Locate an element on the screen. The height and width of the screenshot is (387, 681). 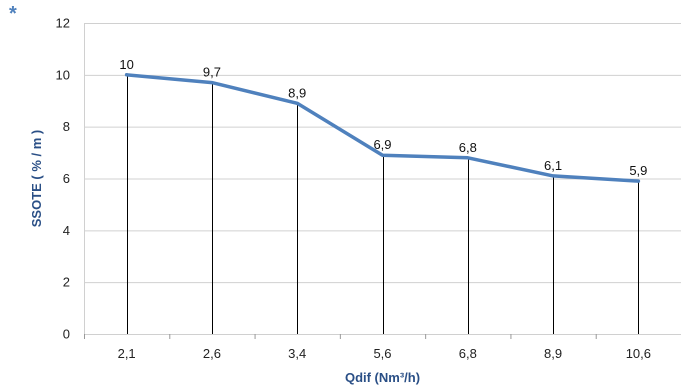
data-label: 8,9 is located at coordinates (297, 92).